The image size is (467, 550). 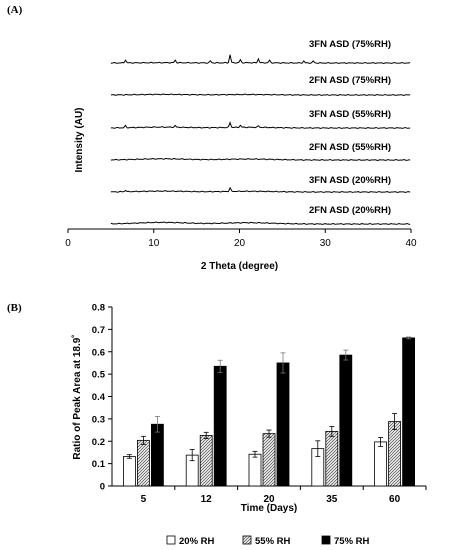 What do you see at coordinates (350, 80) in the screenshot?
I see `pattern-label: 2FN ASD (75%RH)` at bounding box center [350, 80].